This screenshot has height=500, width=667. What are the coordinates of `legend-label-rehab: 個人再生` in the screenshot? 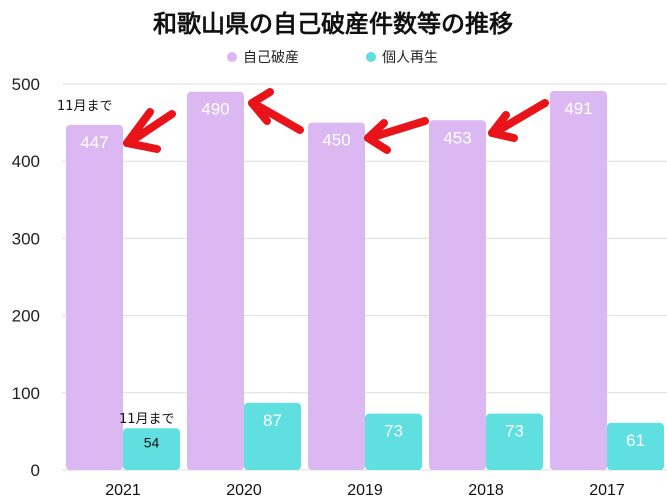 It's located at (410, 58).